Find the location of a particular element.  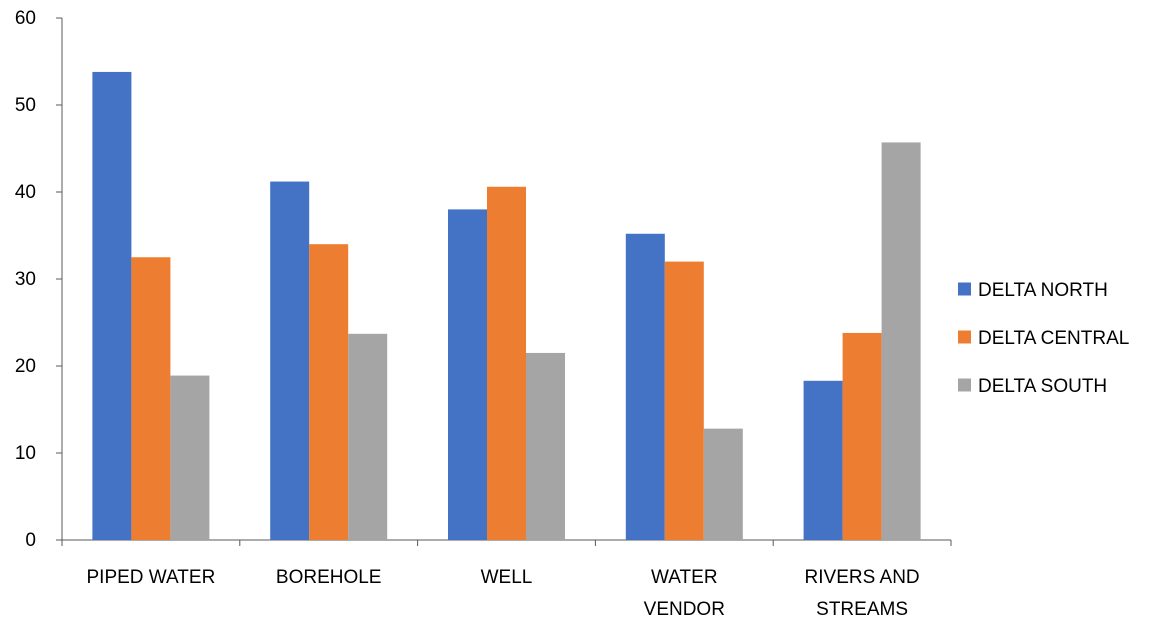

category-label: RIVERS AND is located at coordinates (862, 577).